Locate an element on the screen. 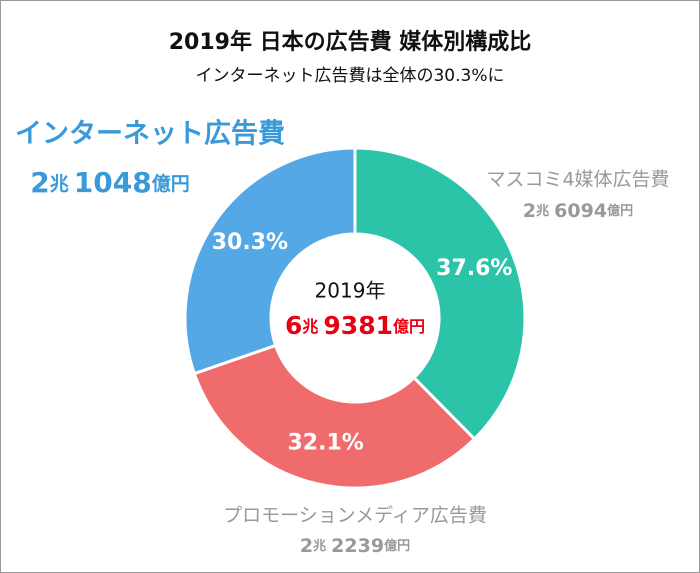 This screenshot has width=700, height=573. amount-part: 6094 is located at coordinates (580, 211).